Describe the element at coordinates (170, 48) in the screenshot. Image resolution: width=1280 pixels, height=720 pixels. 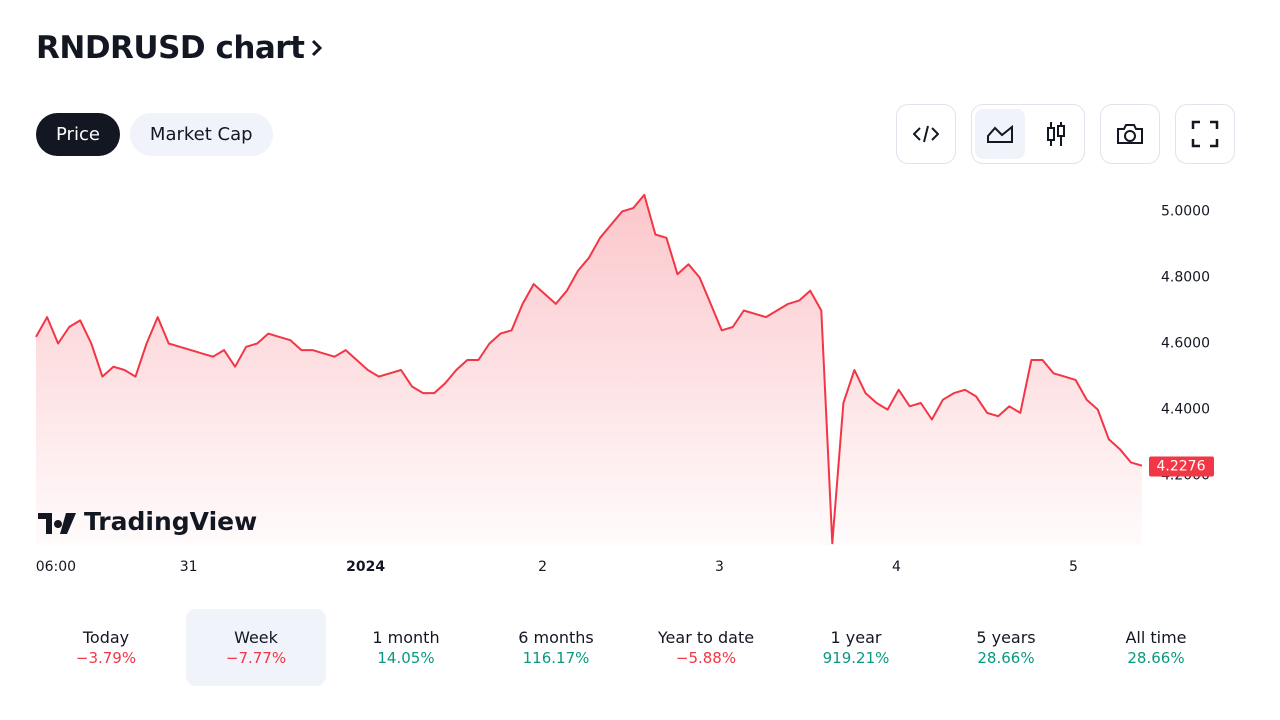
I see `title-text: RNDRUSD chart` at that location.